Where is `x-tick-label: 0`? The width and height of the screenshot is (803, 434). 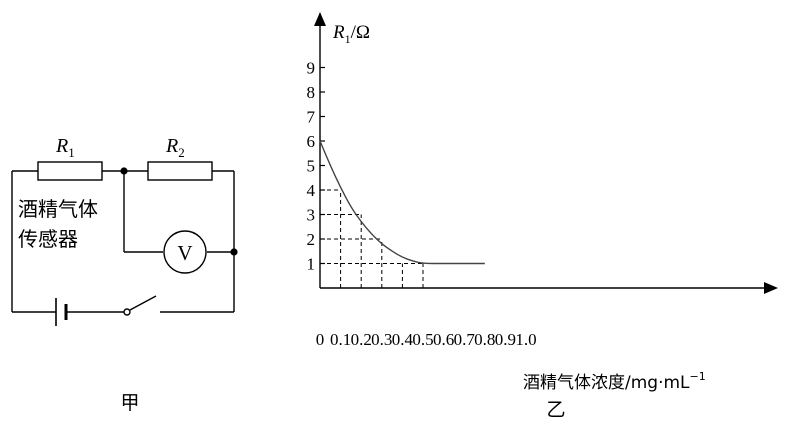 x-tick-label: 0 is located at coordinates (320, 339).